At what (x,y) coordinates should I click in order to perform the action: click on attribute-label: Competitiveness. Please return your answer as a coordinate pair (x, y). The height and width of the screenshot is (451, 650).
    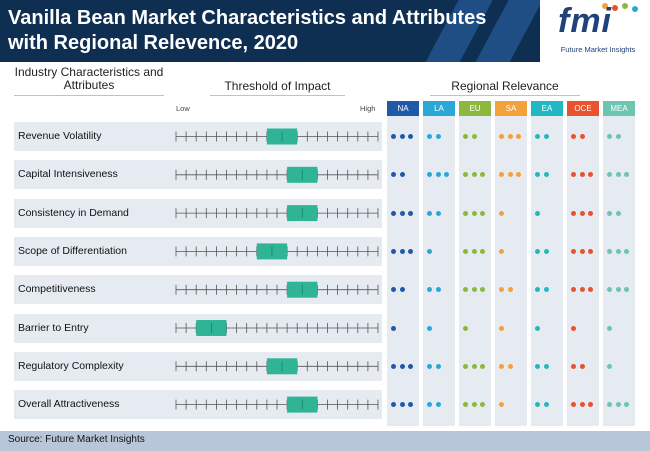
    Looking at the image, I should click on (57, 289).